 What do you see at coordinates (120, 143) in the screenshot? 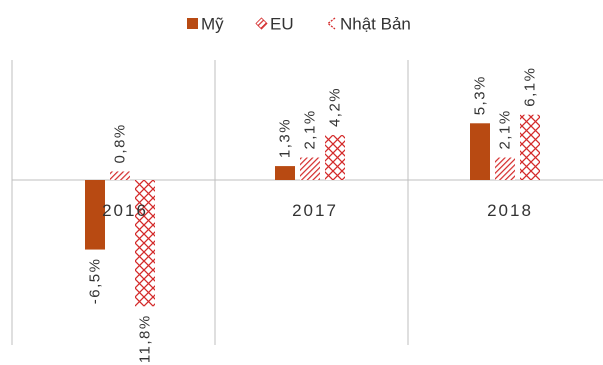
I see `data-label-eu-2016: 0,8%` at bounding box center [120, 143].